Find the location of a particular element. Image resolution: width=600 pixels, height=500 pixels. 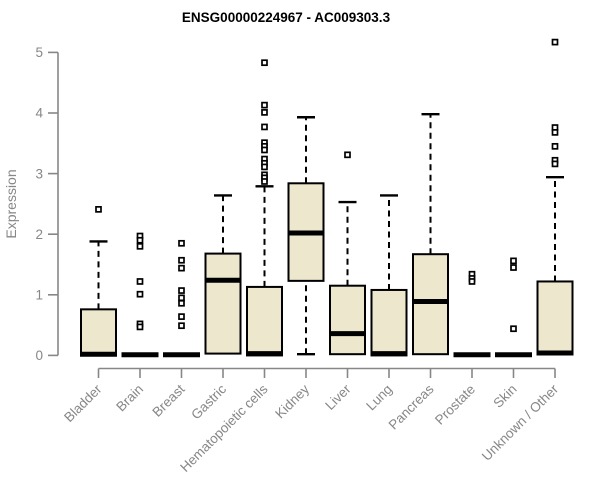

box-breast is located at coordinates (181, 298).